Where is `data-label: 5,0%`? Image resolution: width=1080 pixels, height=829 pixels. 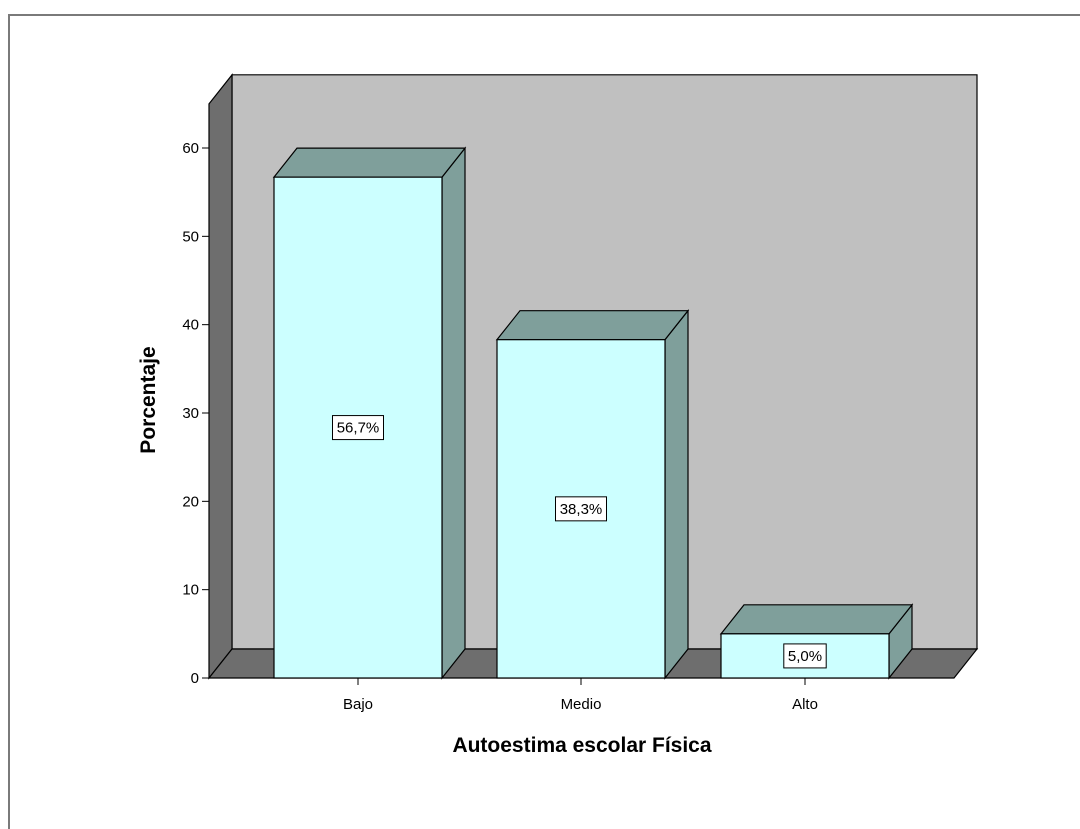 data-label: 5,0% is located at coordinates (805, 656).